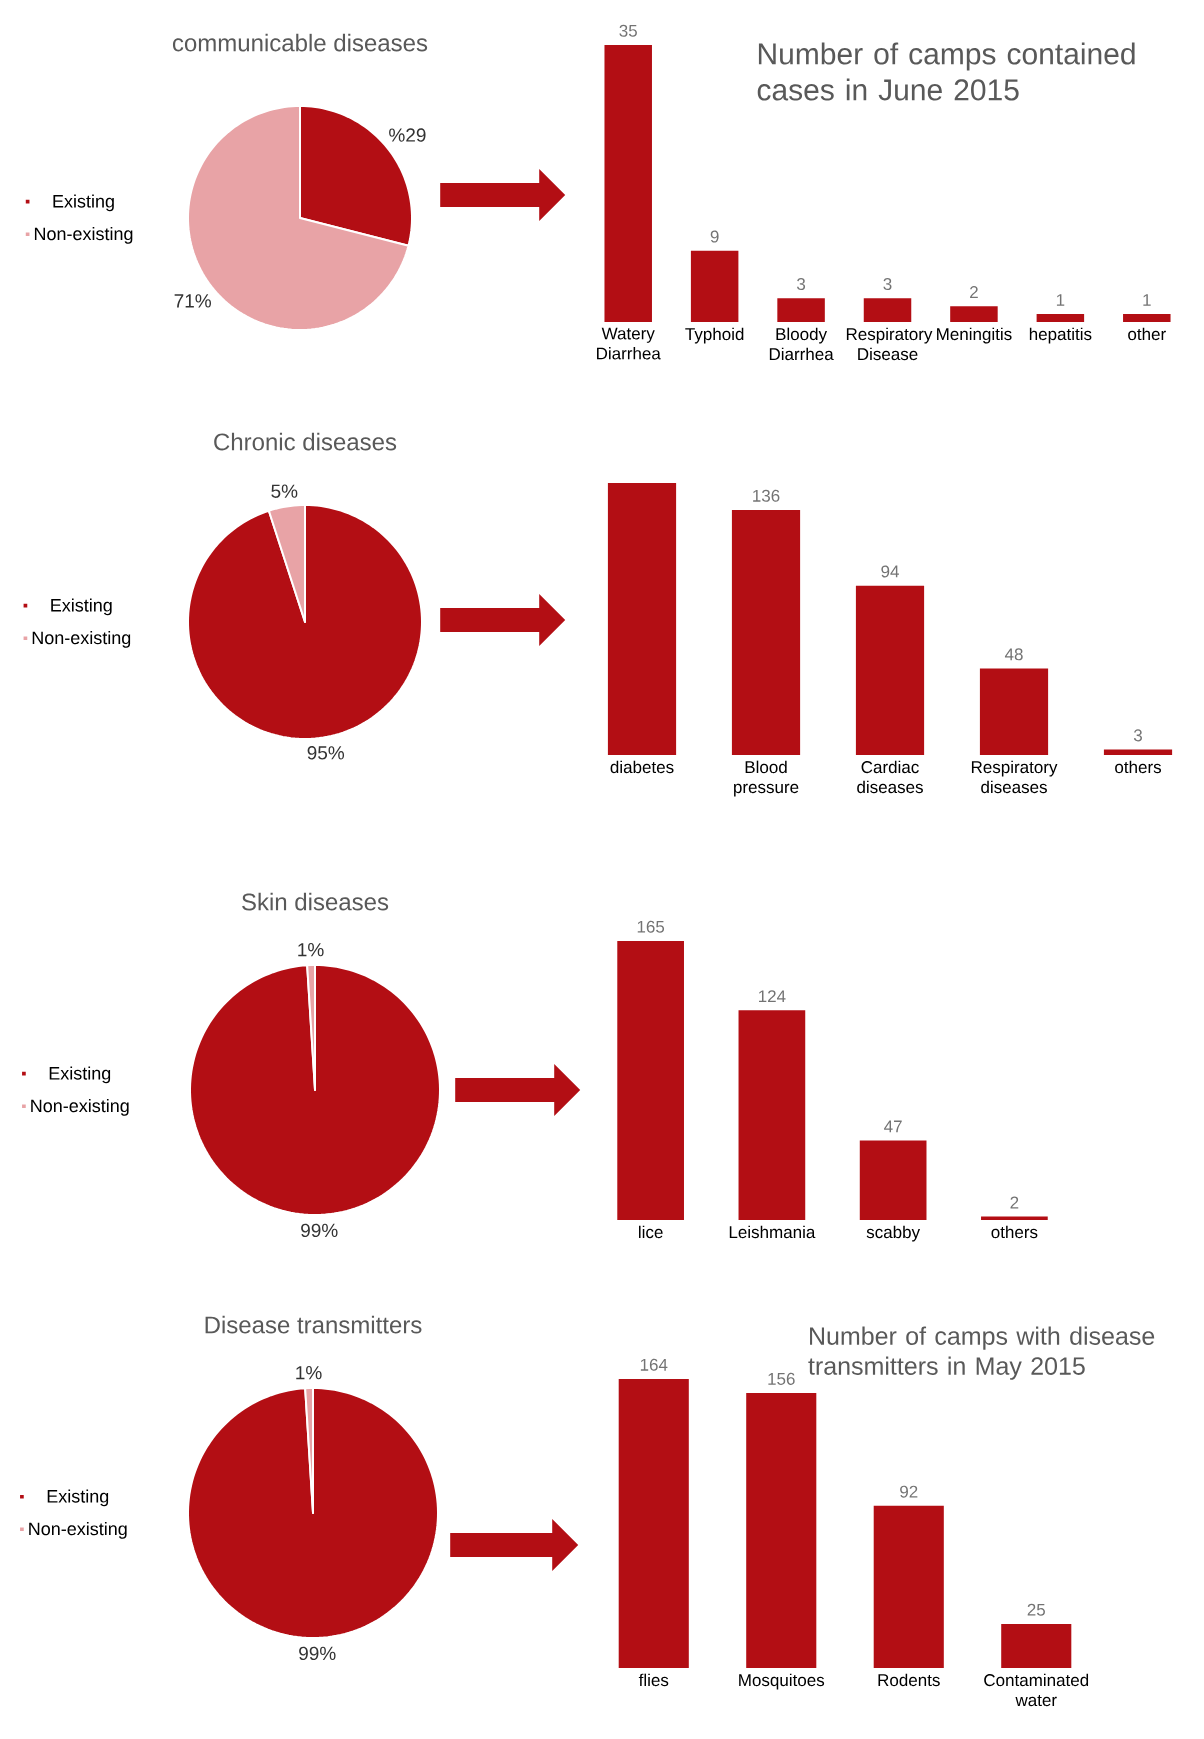 This screenshot has height=1739, width=1204. What do you see at coordinates (1036, 1690) in the screenshot?
I see `x-tick-label: Contaminated water` at bounding box center [1036, 1690].